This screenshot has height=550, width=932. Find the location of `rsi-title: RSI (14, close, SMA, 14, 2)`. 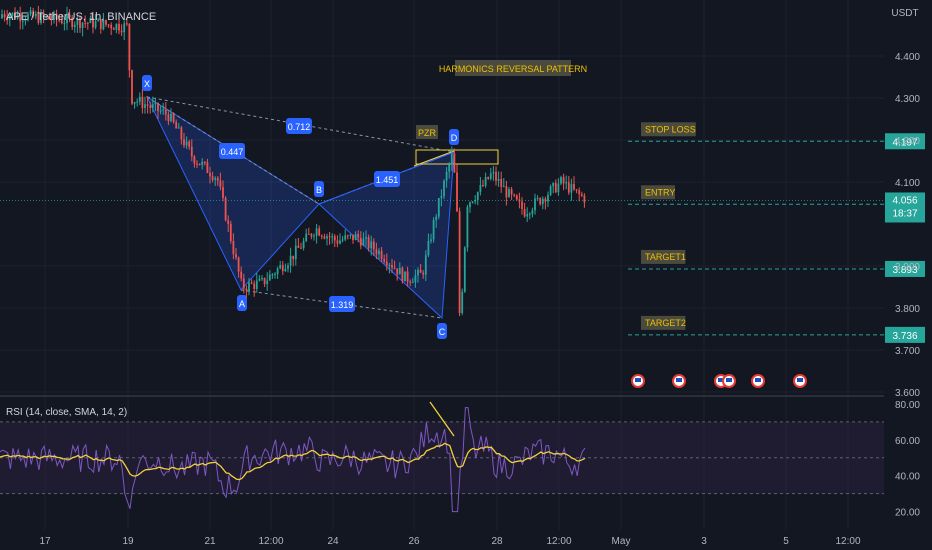

rsi-title: RSI (14, close, SMA, 14, 2) is located at coordinates (66, 412).